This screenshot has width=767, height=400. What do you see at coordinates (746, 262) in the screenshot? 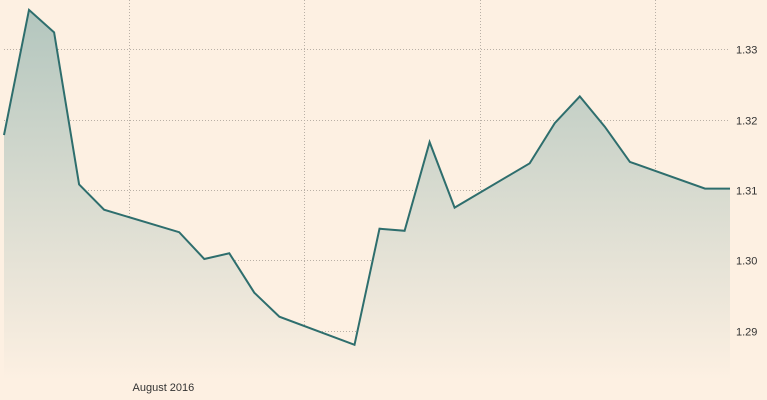
I see `y-tick-label: 1.30` at bounding box center [746, 262].